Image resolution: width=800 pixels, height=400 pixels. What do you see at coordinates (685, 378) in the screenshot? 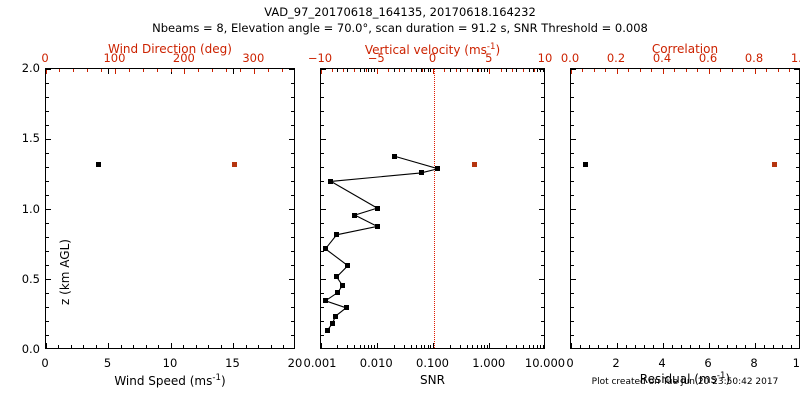
I see `residual-axis-title: Residual (ms-1)` at bounding box center [685, 378].